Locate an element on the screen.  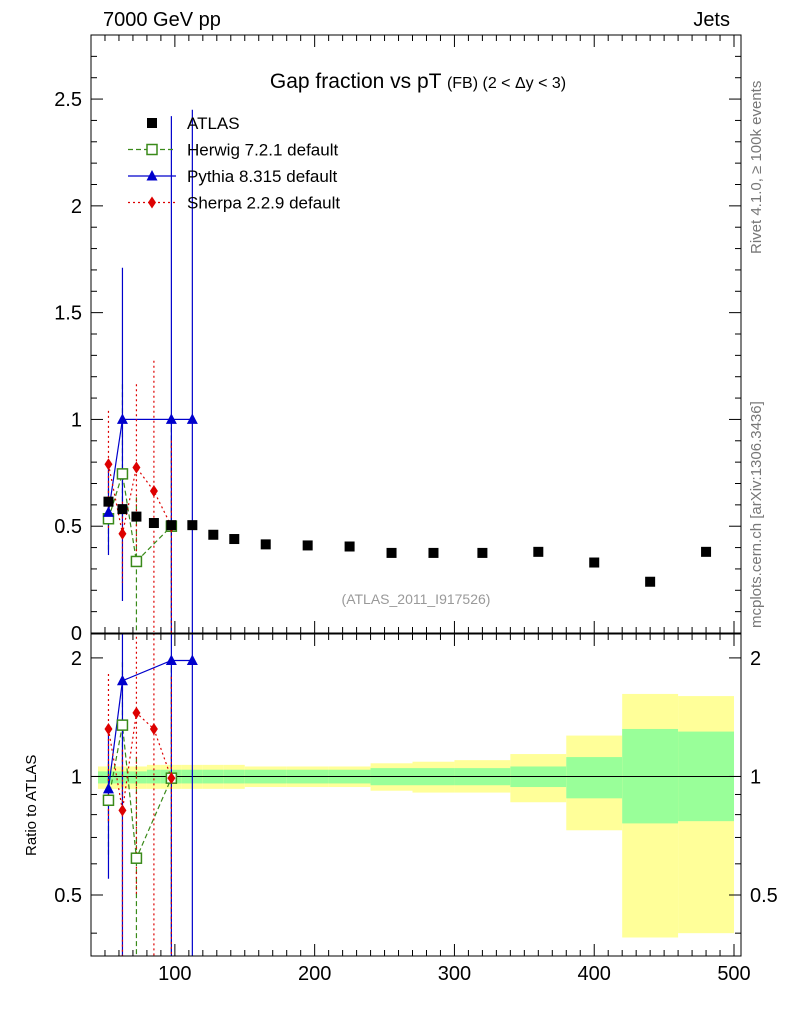
main-y-tick-label-5: 2.5 is located at coordinates (68, 100).